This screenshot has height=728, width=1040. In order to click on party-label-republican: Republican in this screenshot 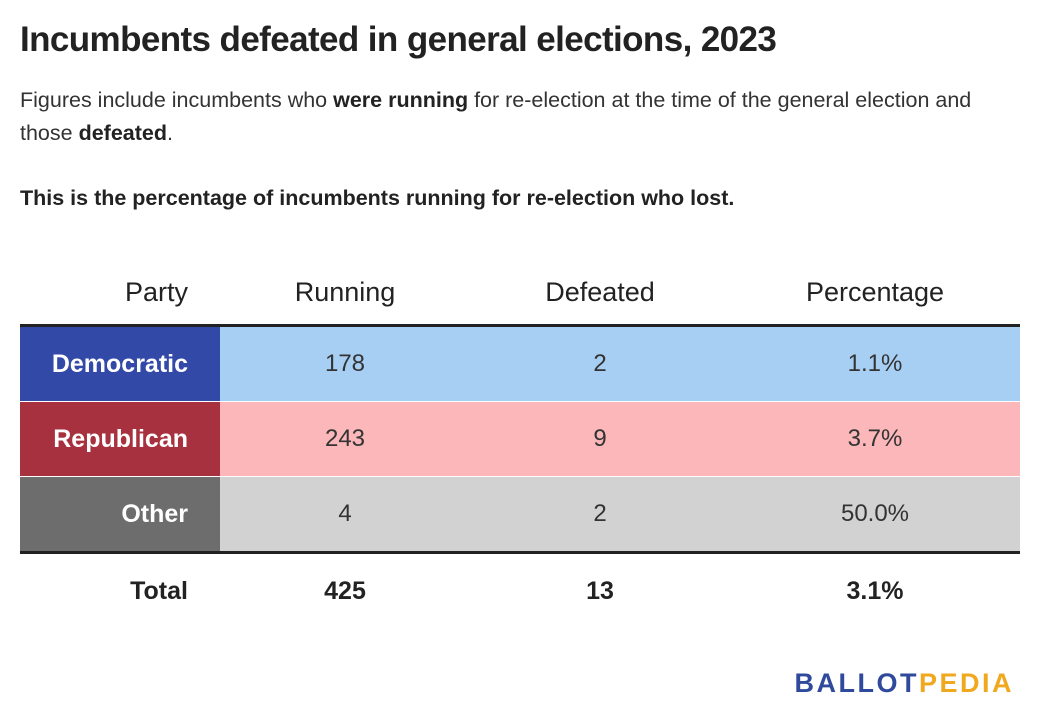, I will do `click(120, 439)`.